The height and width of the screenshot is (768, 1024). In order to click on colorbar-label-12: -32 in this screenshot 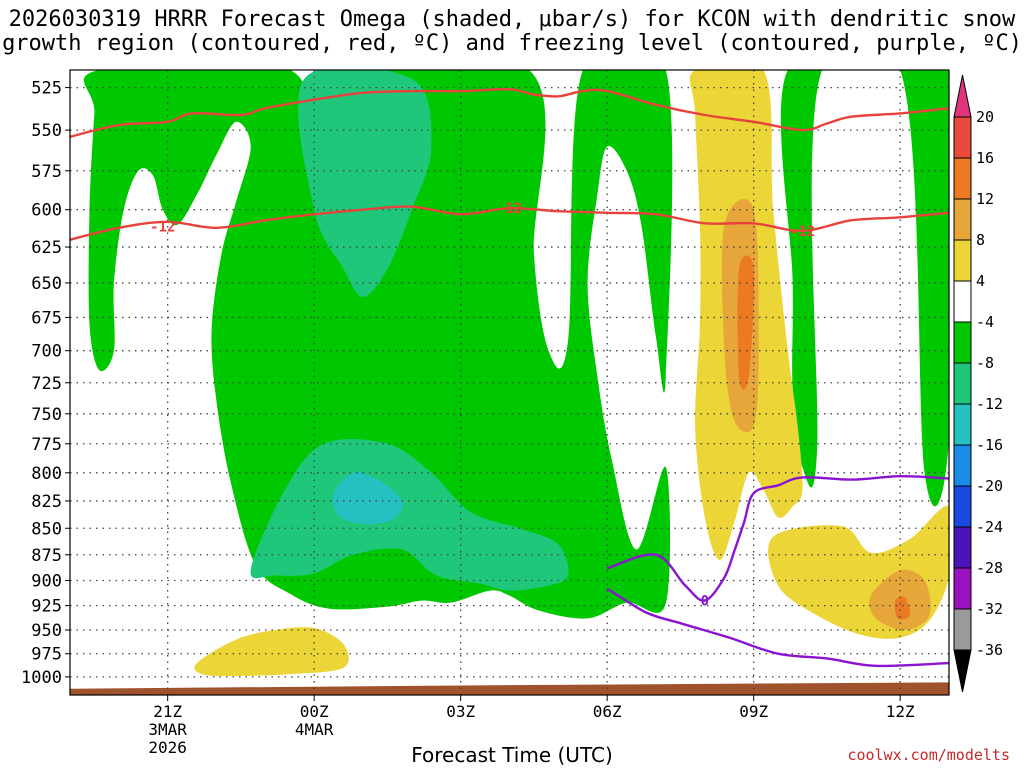, I will do `click(989, 609)`.